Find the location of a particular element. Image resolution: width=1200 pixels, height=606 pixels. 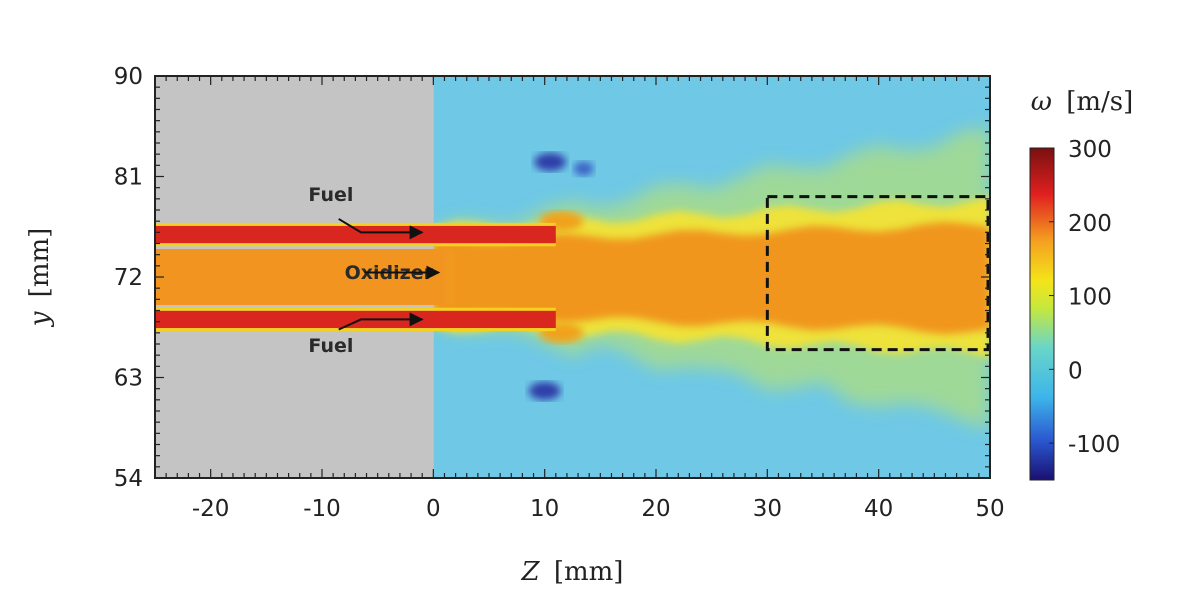

colorbar-tick-label: 300 is located at coordinates (1090, 150).